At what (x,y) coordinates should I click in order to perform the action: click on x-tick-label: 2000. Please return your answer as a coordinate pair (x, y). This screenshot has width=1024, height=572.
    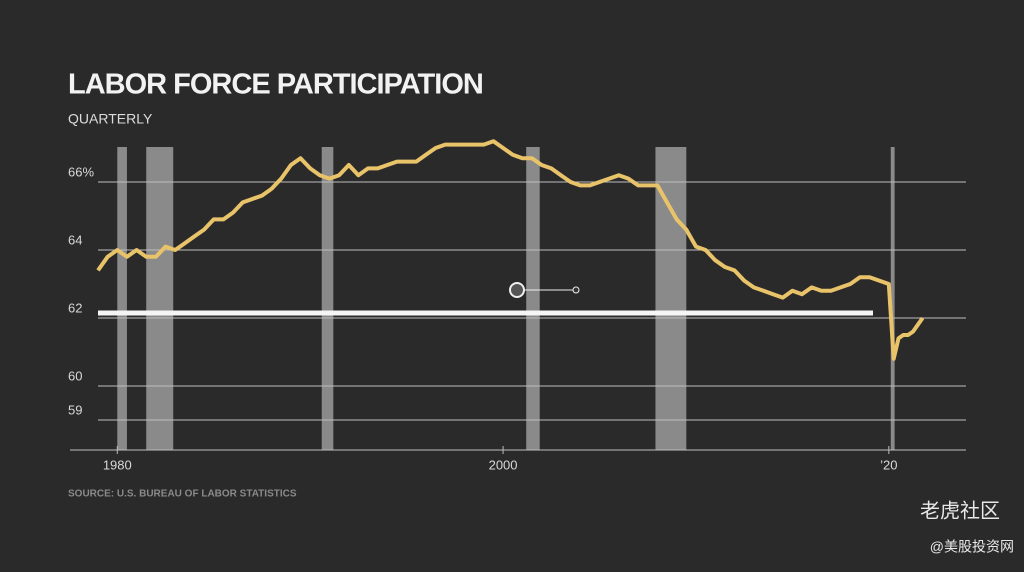
    Looking at the image, I should click on (503, 464).